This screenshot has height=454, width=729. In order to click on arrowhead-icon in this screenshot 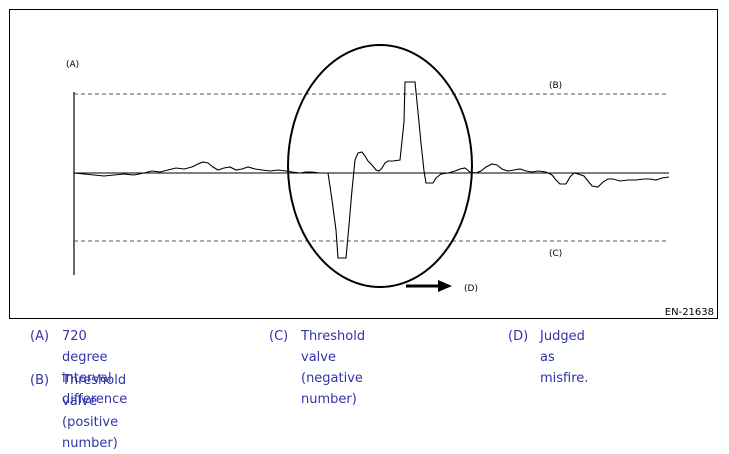, I will do `click(445, 286)`.